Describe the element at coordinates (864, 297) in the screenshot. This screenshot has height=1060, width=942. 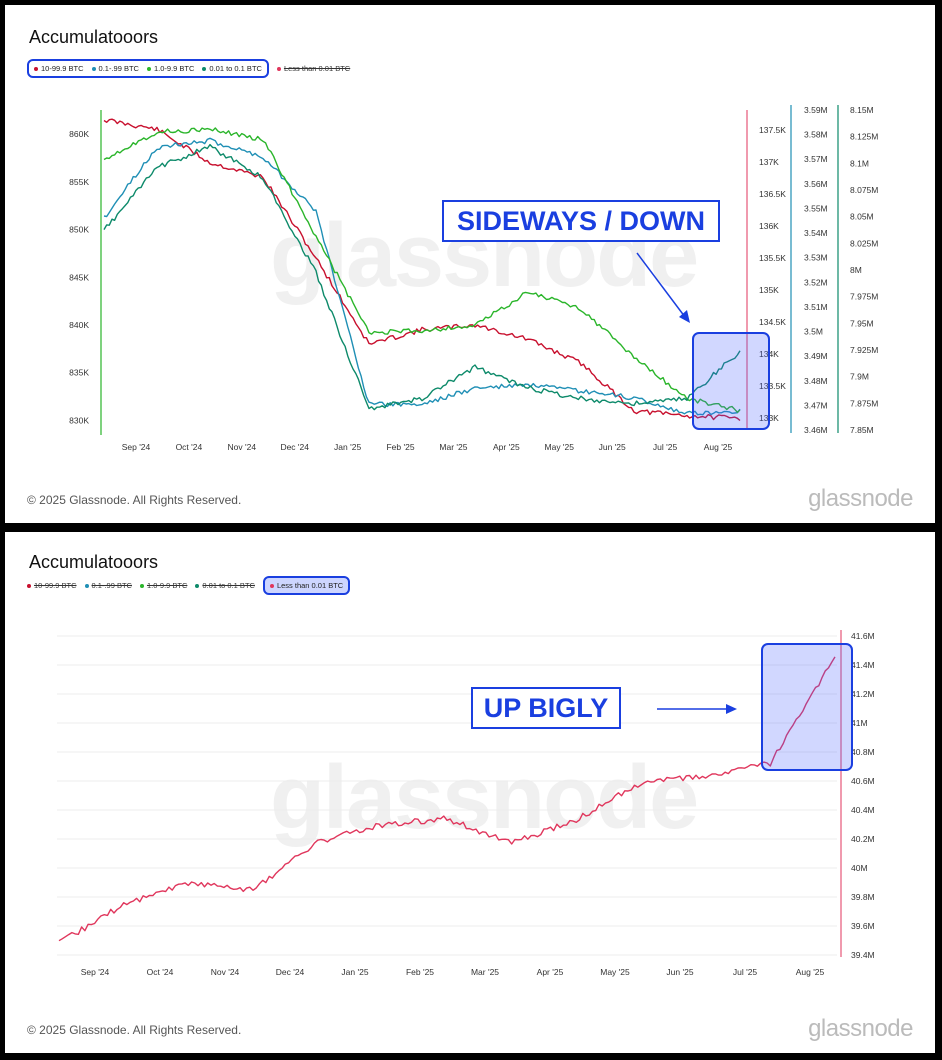
I see `y-tick-label-right3: 7.975M` at that location.